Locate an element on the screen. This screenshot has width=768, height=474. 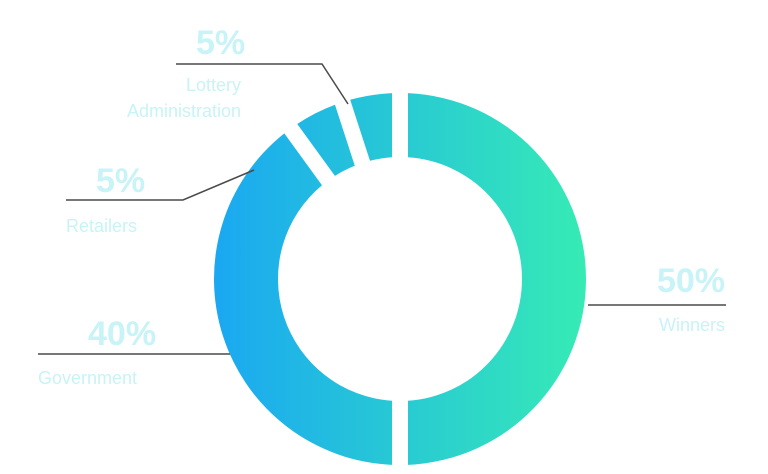
leader-line-retailers is located at coordinates (160, 185).